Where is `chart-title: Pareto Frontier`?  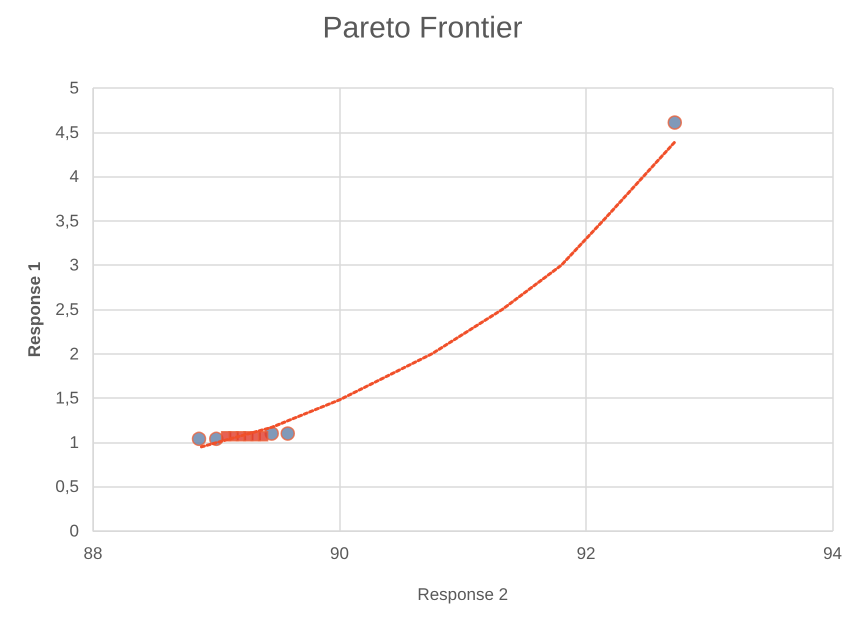 chart-title: Pareto Frontier is located at coordinates (422, 28).